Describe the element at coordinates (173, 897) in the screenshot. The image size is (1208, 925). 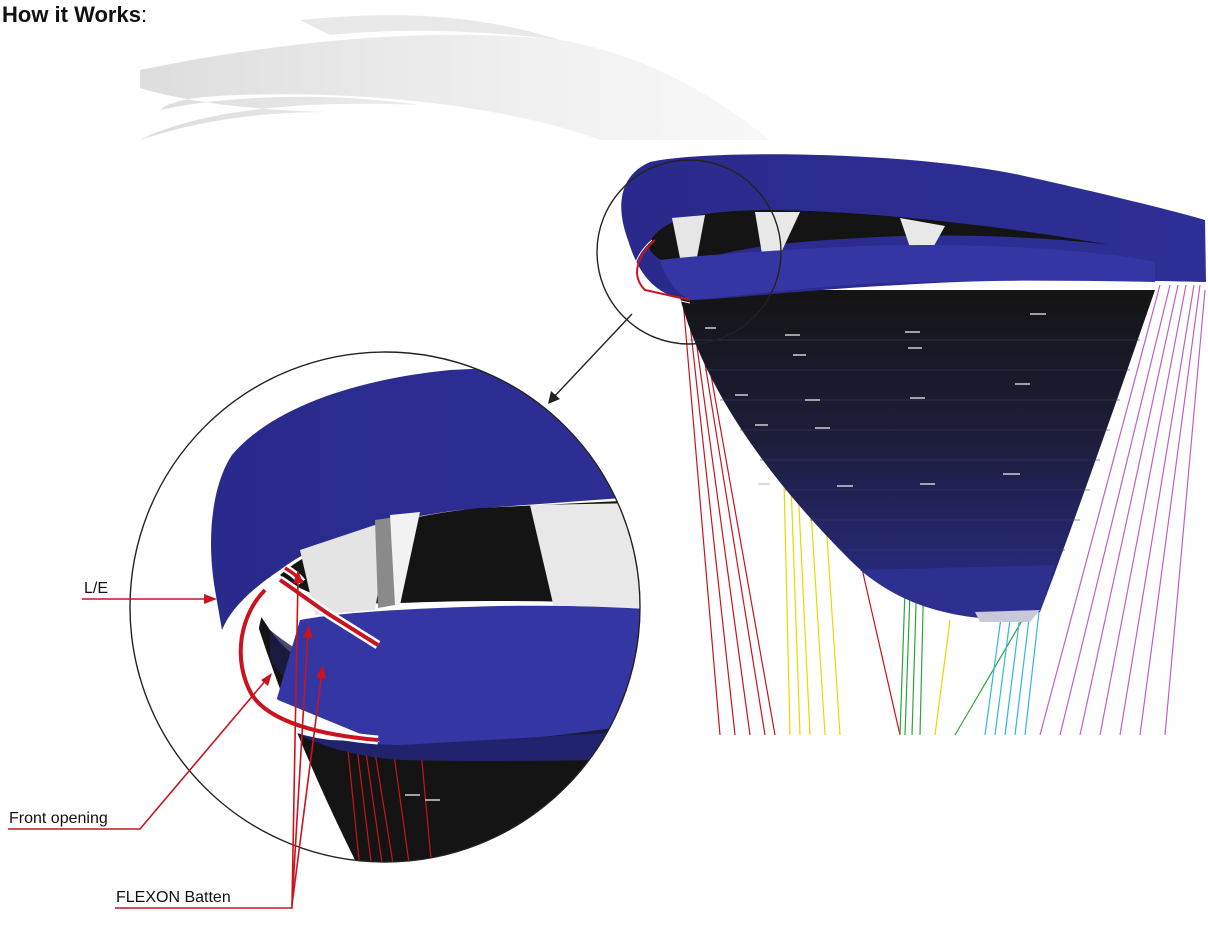
I see `callout-flexon-batten-label: FLEXON Batten` at that location.